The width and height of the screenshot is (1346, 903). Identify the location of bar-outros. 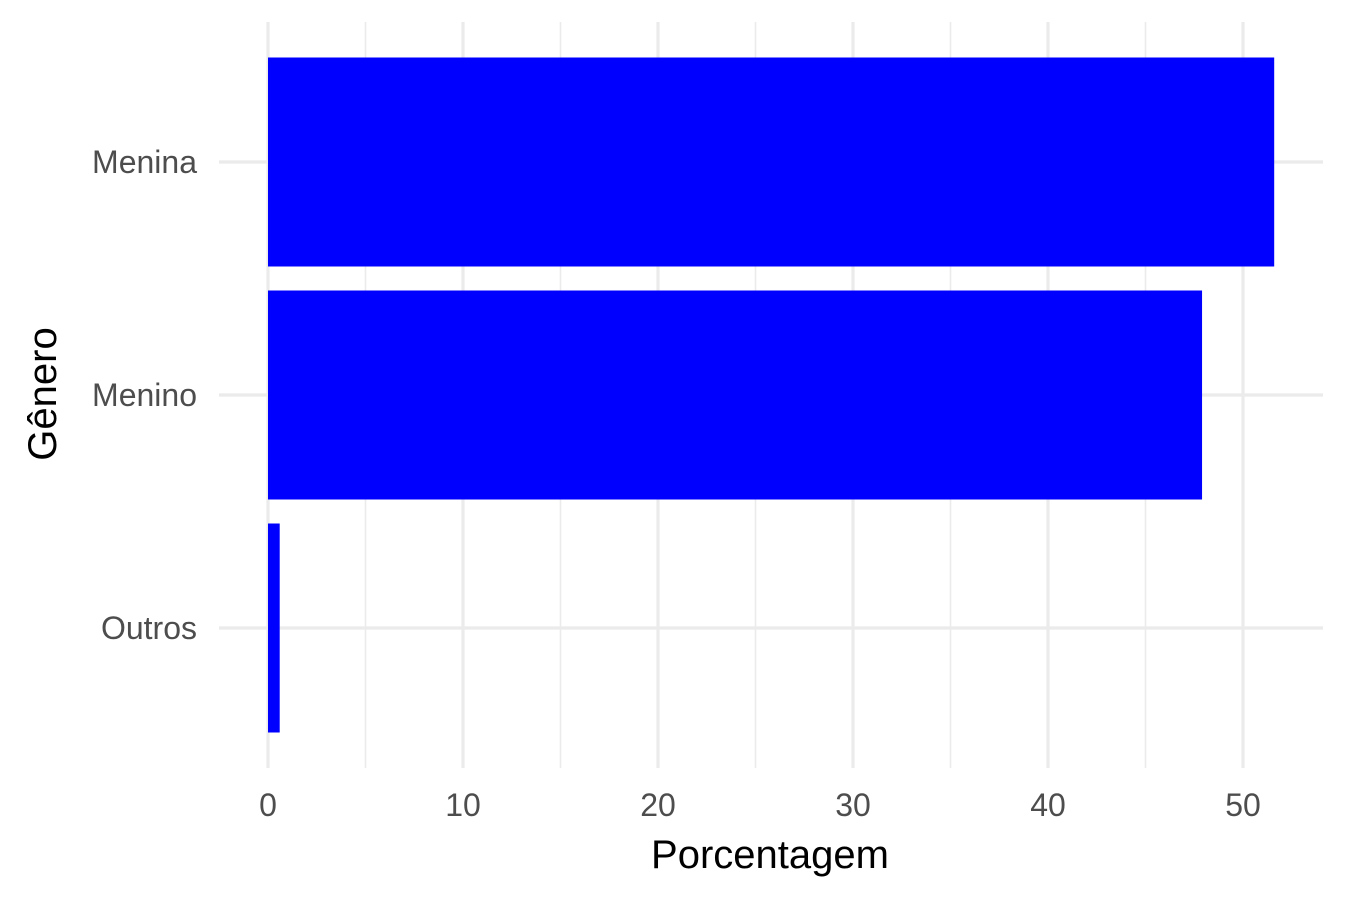
(274, 628).